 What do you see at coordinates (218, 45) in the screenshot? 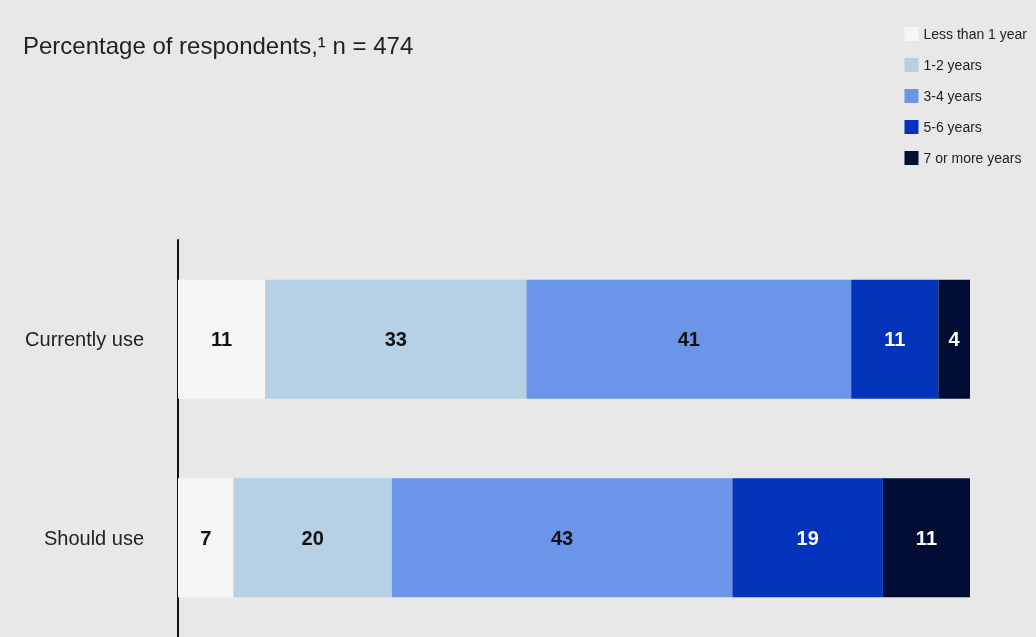
I see `chart-title: Percentage of respondents,¹ n = 474` at bounding box center [218, 45].